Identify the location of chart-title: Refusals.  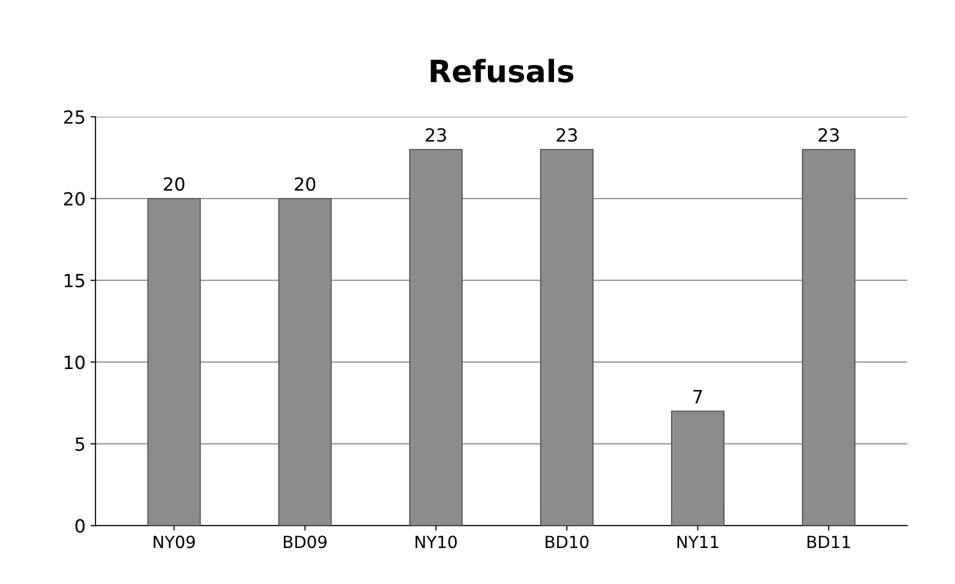
(502, 70).